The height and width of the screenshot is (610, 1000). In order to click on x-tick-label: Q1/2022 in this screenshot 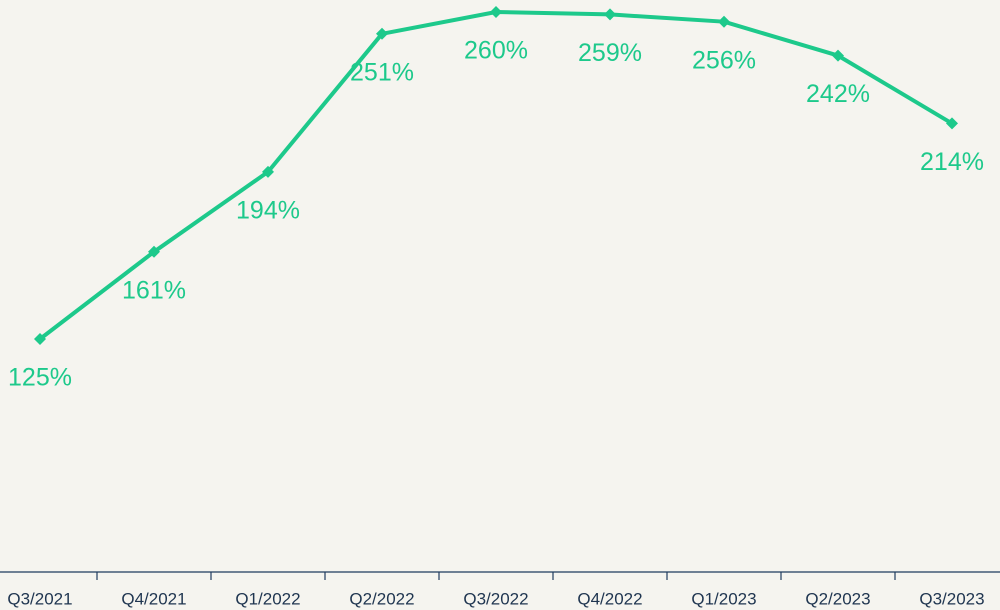, I will do `click(267, 598)`.